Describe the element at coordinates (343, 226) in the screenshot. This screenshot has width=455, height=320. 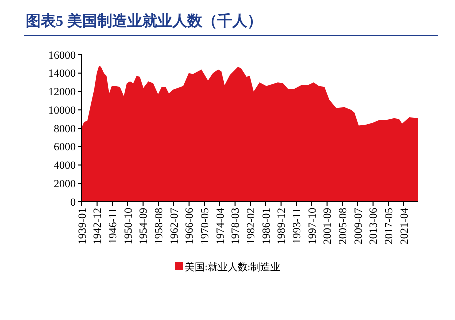
I see `x-tick-label: 2005-08` at that location.